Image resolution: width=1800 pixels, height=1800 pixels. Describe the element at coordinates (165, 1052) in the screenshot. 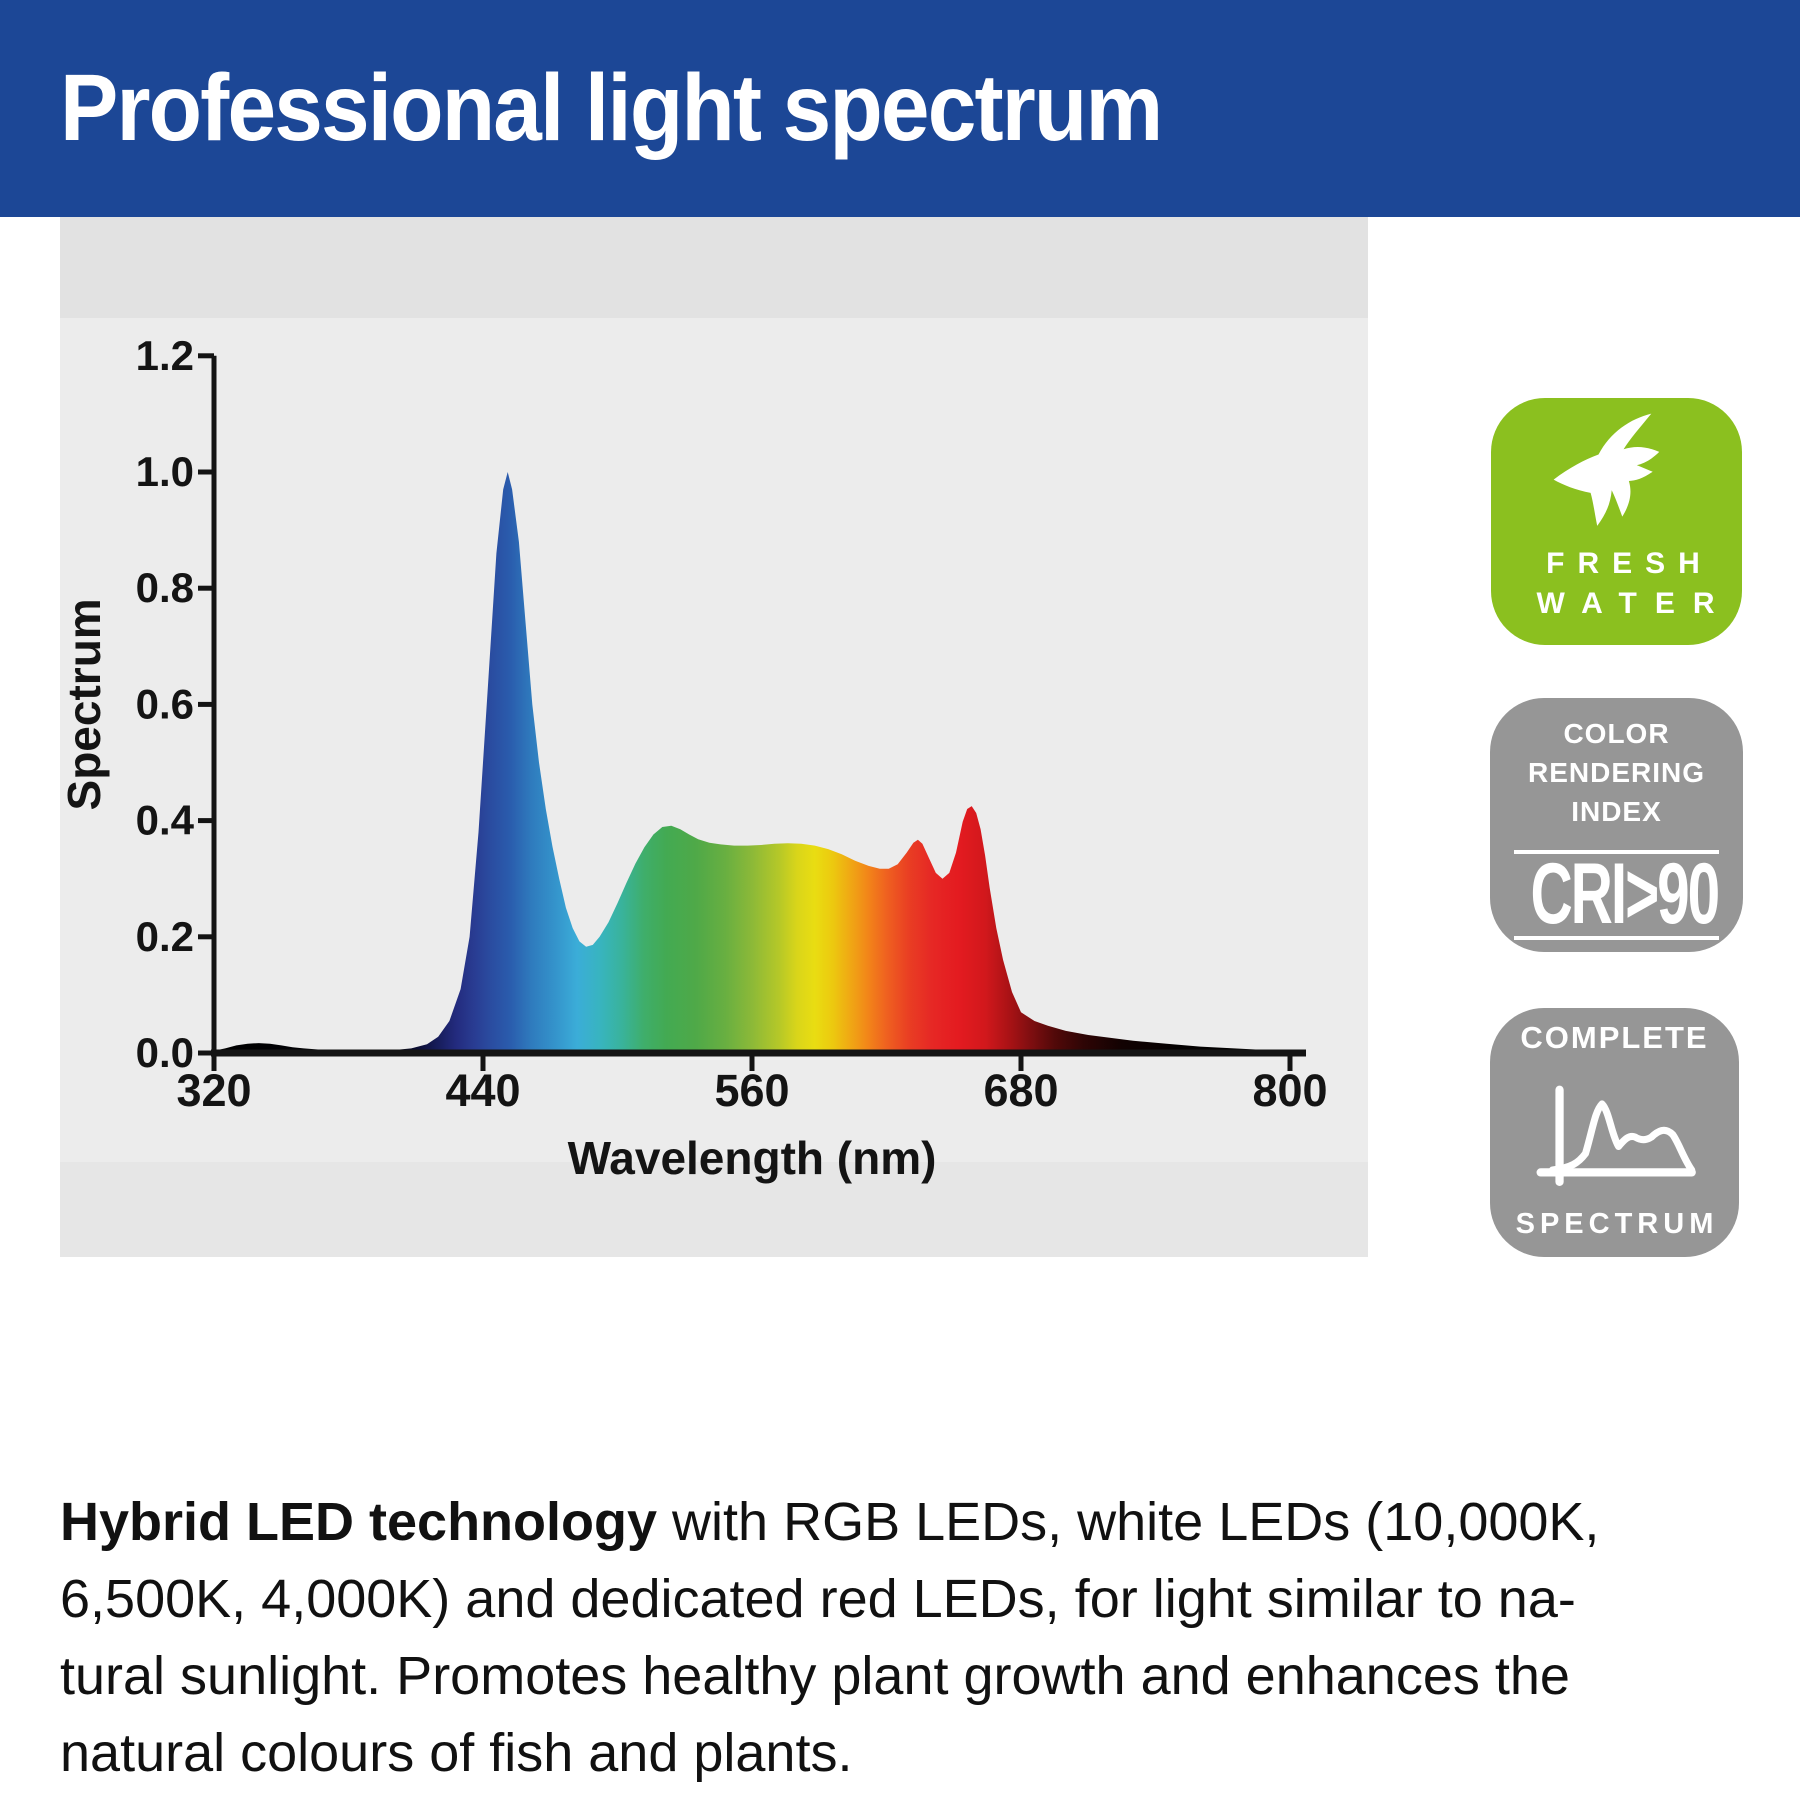

I see `svg-text: 0.0` at that location.